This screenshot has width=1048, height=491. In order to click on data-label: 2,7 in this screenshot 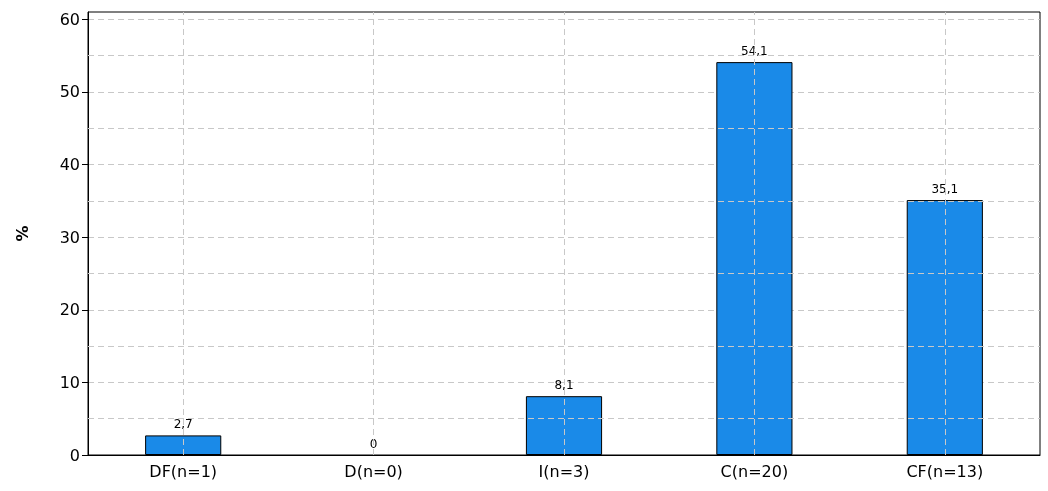, I will do `click(183, 424)`.